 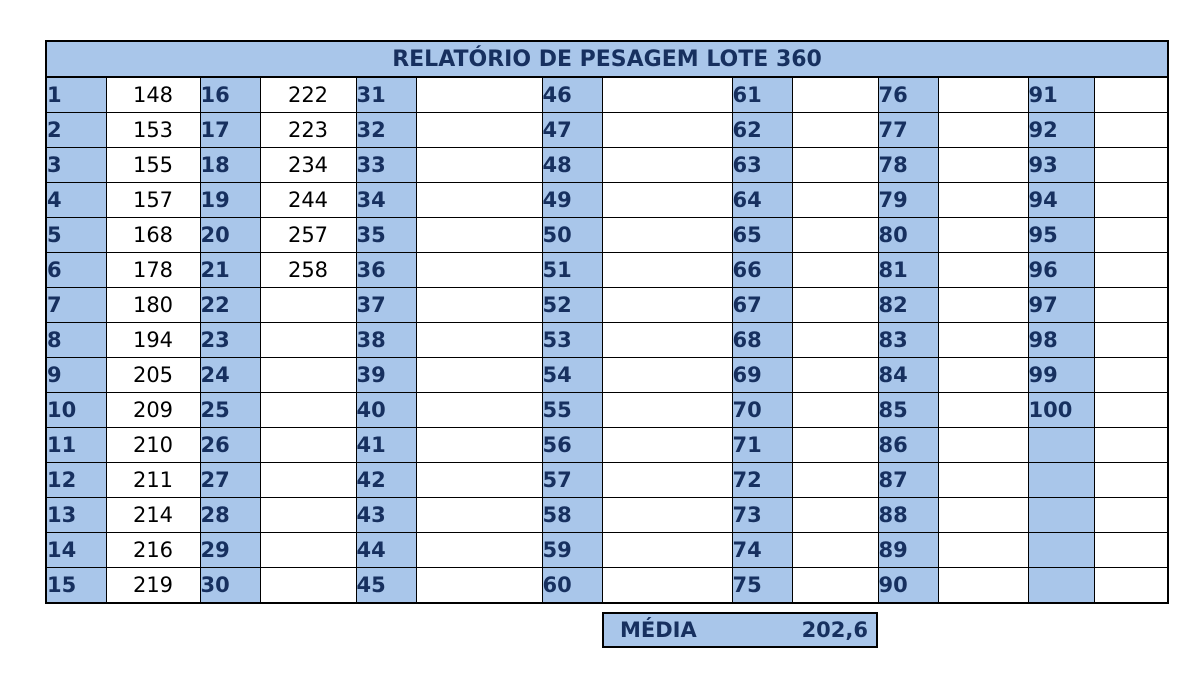 I want to click on weight-cell: 219, so click(x=153, y=585).